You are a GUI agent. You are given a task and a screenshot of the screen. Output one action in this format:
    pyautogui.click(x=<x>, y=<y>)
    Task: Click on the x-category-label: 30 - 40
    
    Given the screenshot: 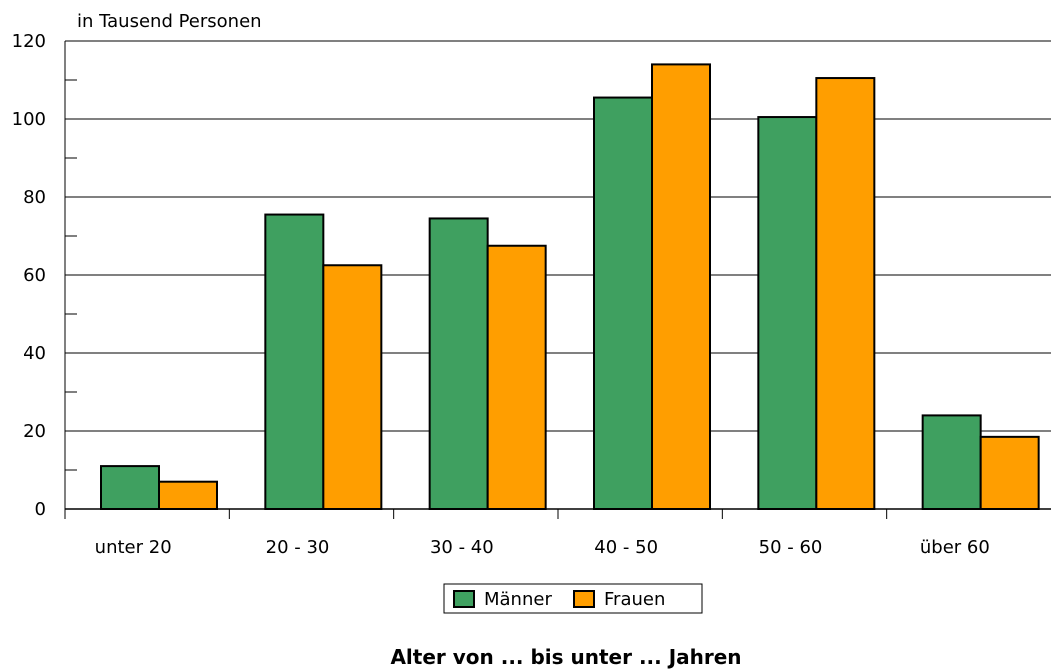 What is the action you would take?
    pyautogui.click(x=462, y=547)
    